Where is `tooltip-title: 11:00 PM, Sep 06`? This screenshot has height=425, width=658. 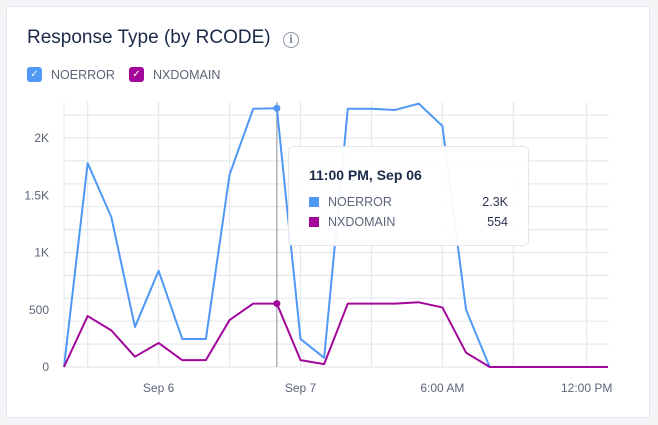
tooltip-title: 11:00 PM, Sep 06 is located at coordinates (365, 175).